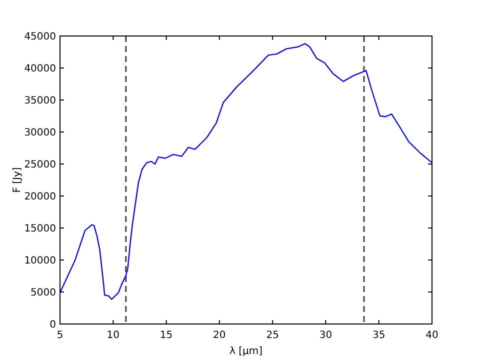 This screenshot has width=480, height=360. What do you see at coordinates (113, 335) in the screenshot?
I see `x-tick-label: 10` at bounding box center [113, 335].